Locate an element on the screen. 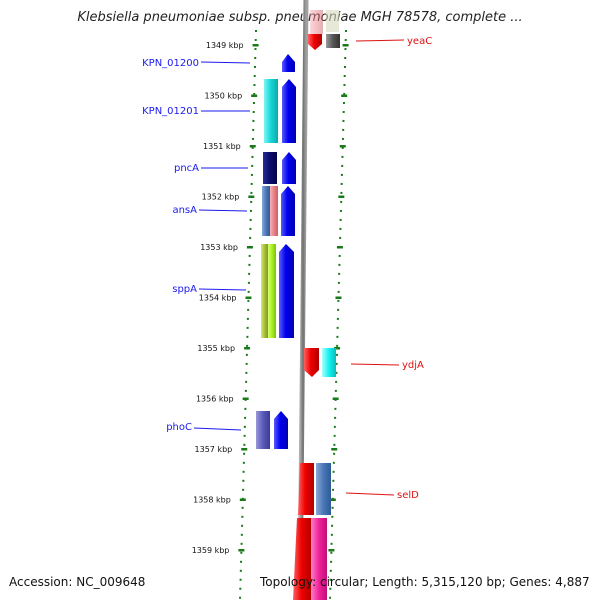 This screenshot has width=600, height=600. gene-label-kpn-01200: KPN_01200 is located at coordinates (170, 63).